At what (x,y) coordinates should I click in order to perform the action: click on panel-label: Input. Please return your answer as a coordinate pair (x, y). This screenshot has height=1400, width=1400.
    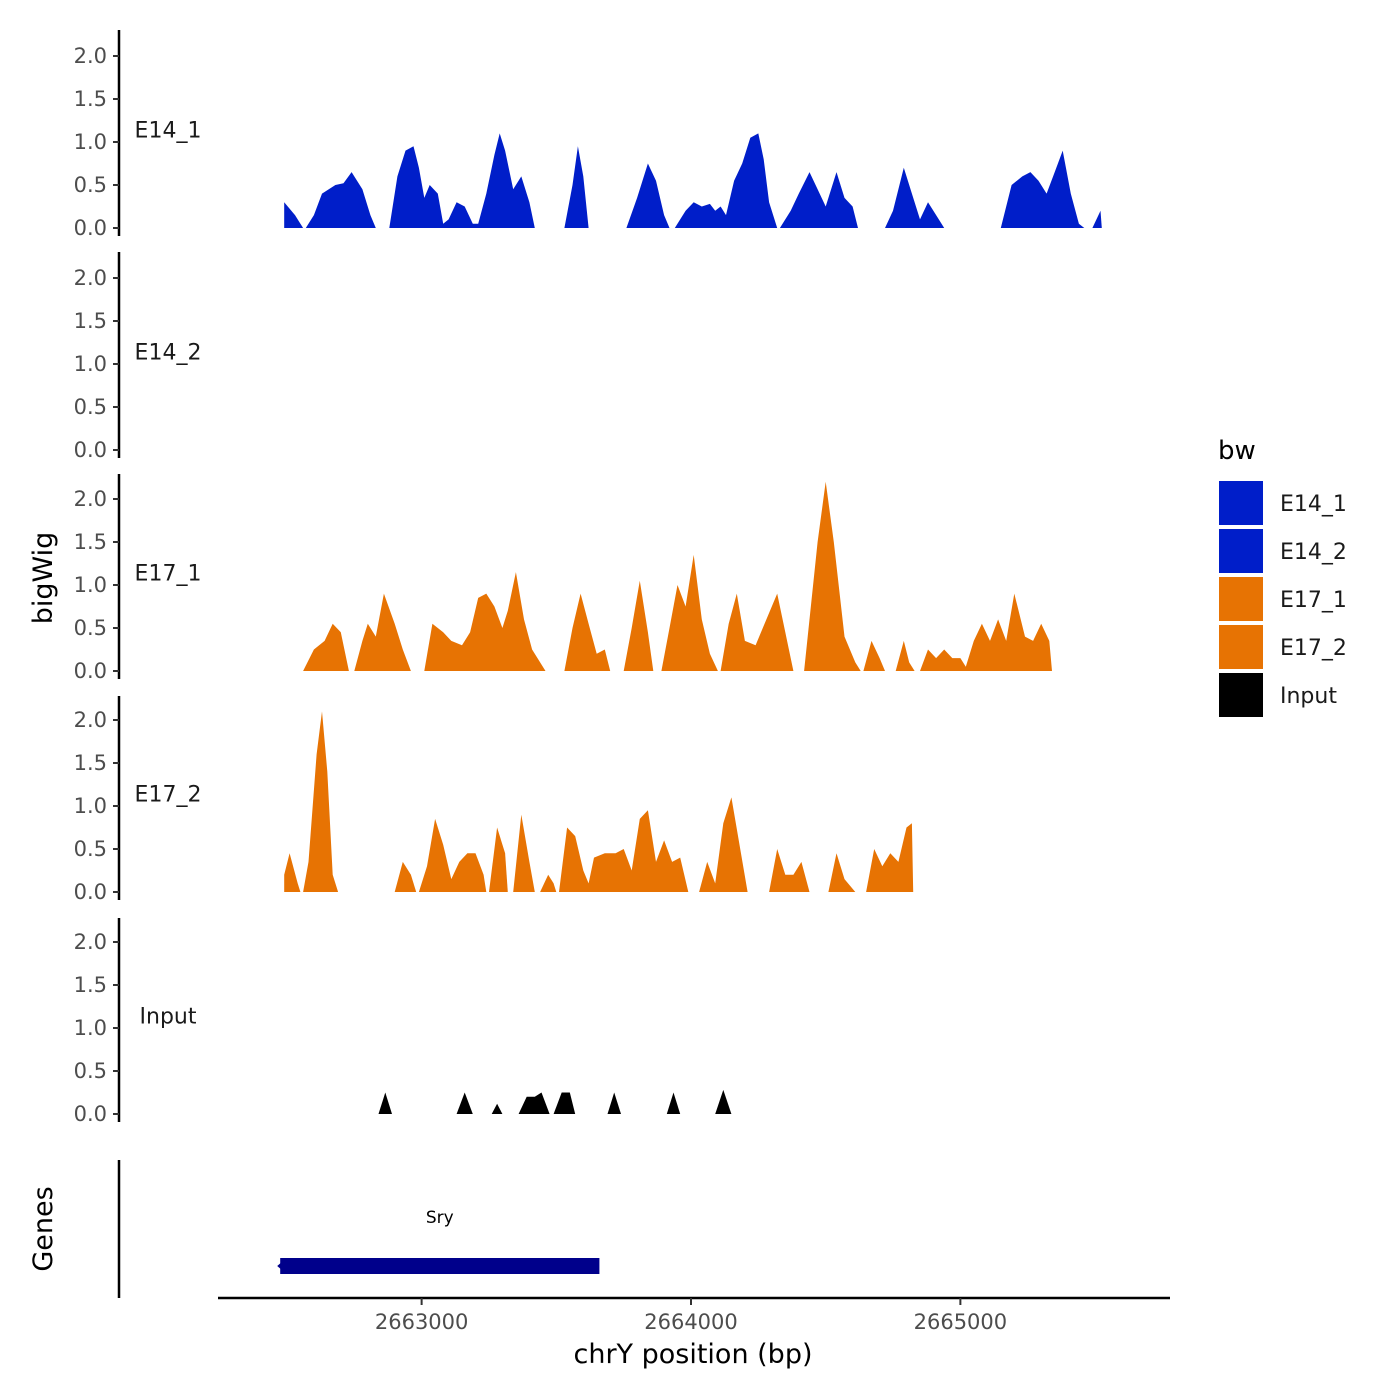
    Looking at the image, I should click on (168, 1017).